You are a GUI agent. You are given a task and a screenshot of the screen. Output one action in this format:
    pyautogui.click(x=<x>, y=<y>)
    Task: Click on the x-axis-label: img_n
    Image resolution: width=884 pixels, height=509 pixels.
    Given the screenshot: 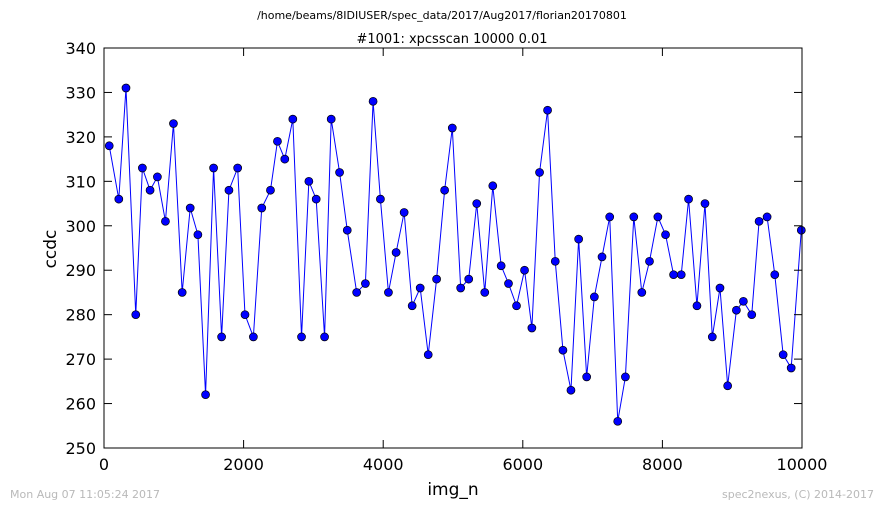 What is the action you would take?
    pyautogui.click(x=452, y=490)
    